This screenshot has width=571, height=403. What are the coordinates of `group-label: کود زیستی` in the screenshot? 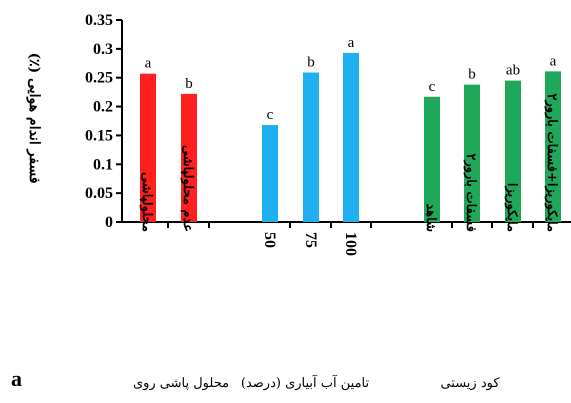 It's located at (470, 383).